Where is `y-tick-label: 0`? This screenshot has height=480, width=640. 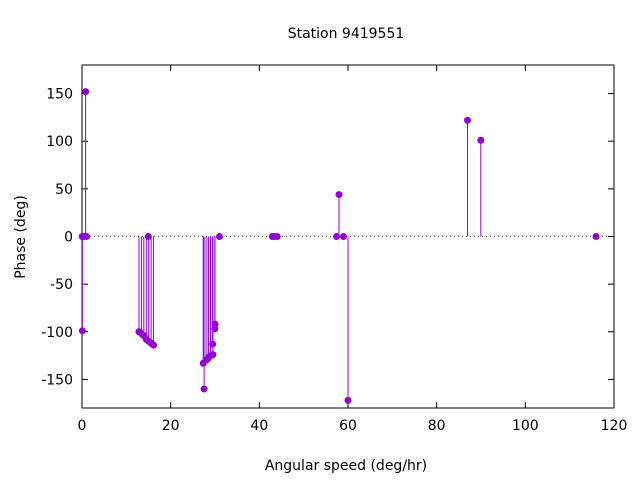
y-tick-label: 0 is located at coordinates (68, 238).